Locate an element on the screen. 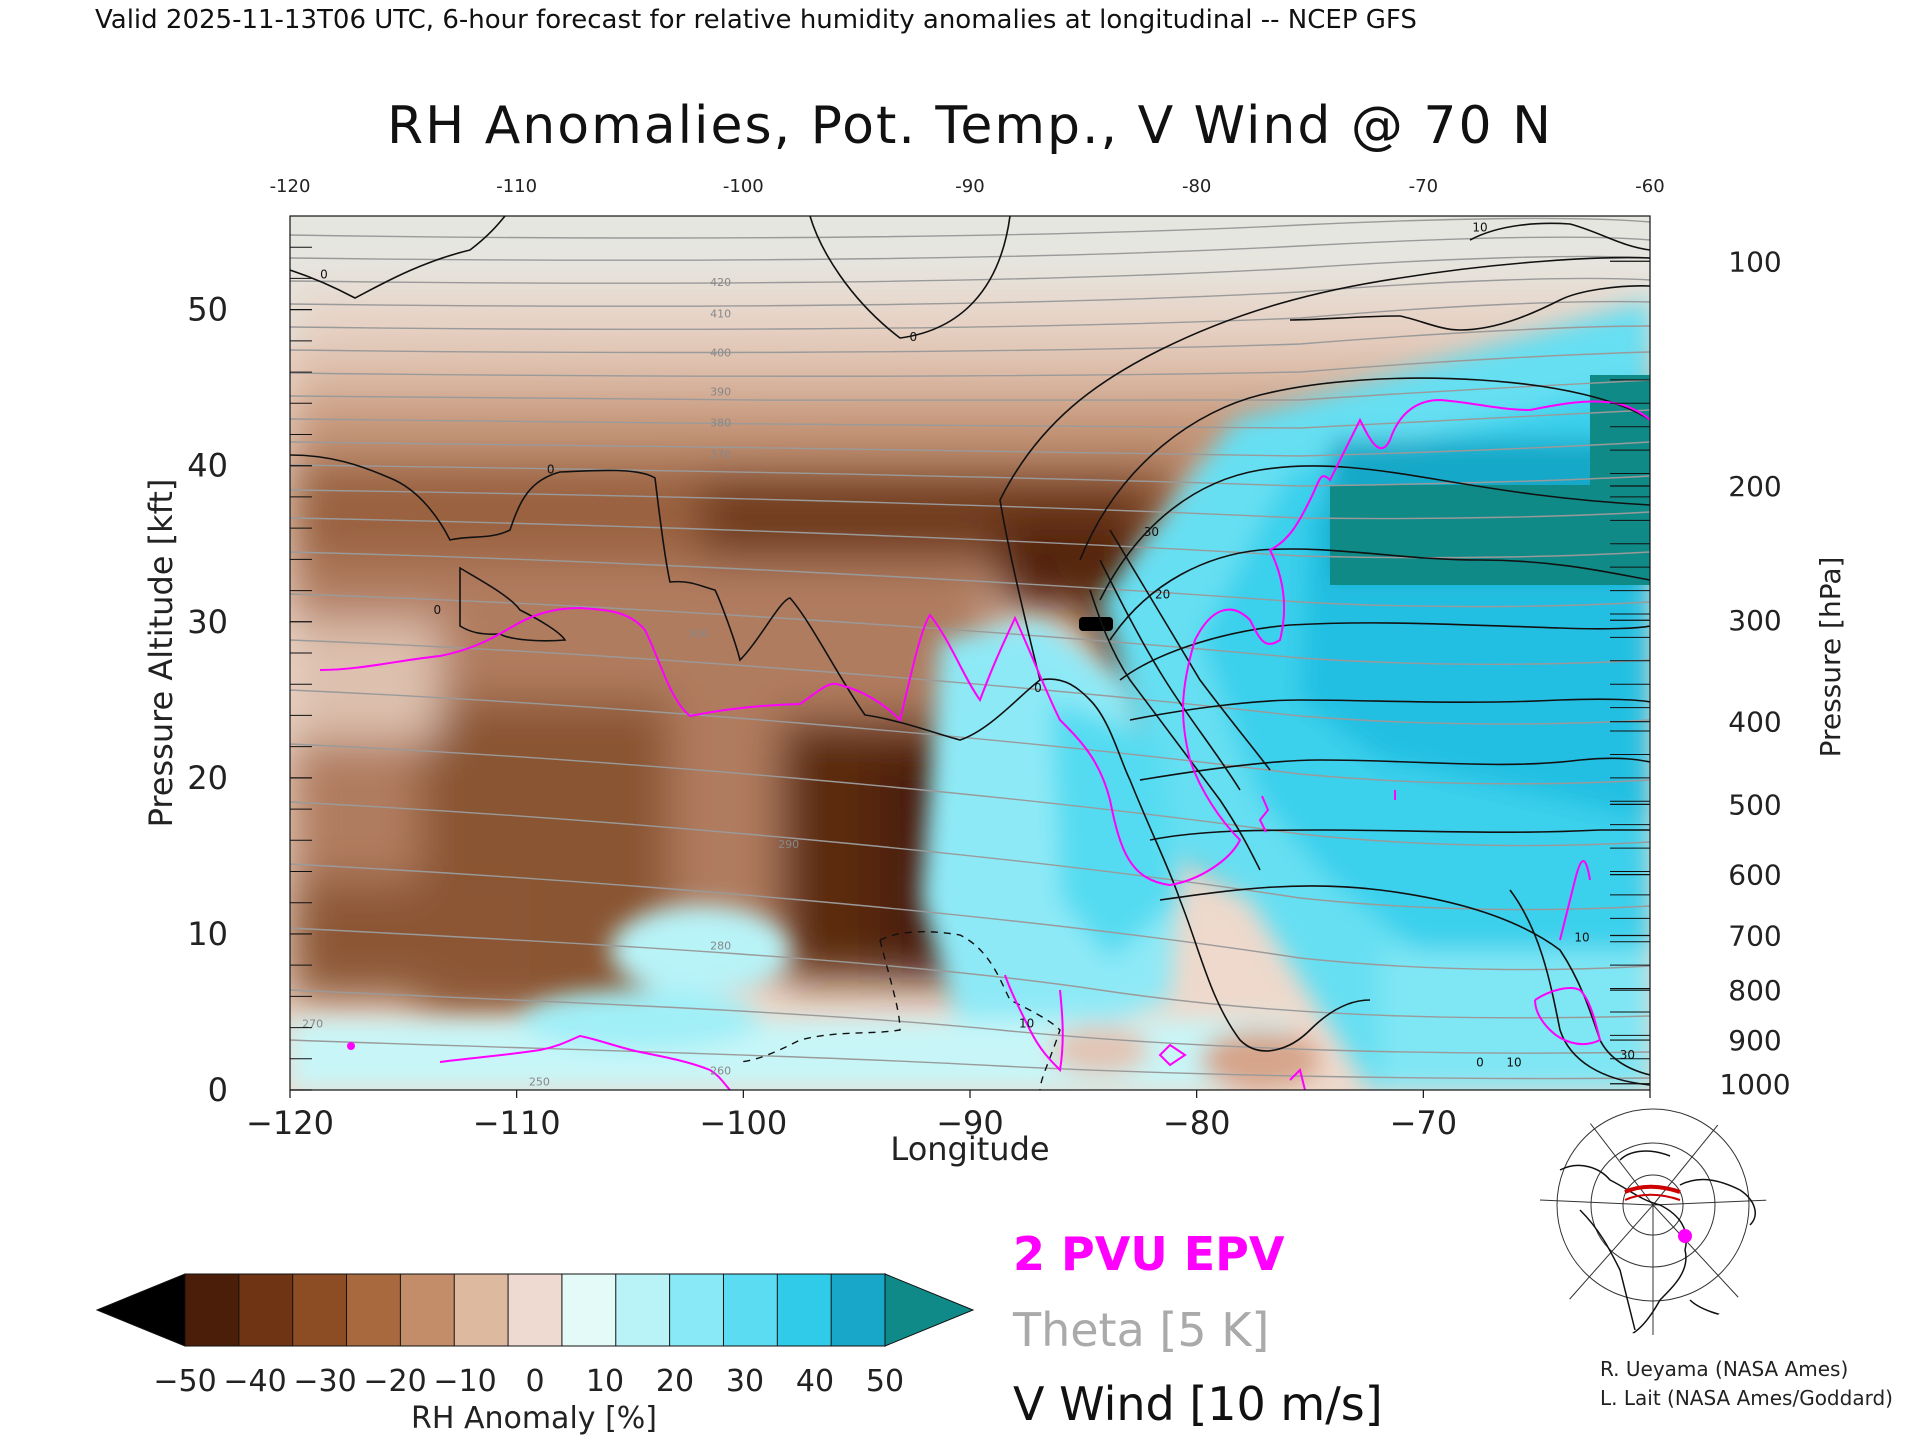 Image resolution: width=1920 pixels, height=1440 pixels. theta-contour-label: 260 is located at coordinates (720, 1070).